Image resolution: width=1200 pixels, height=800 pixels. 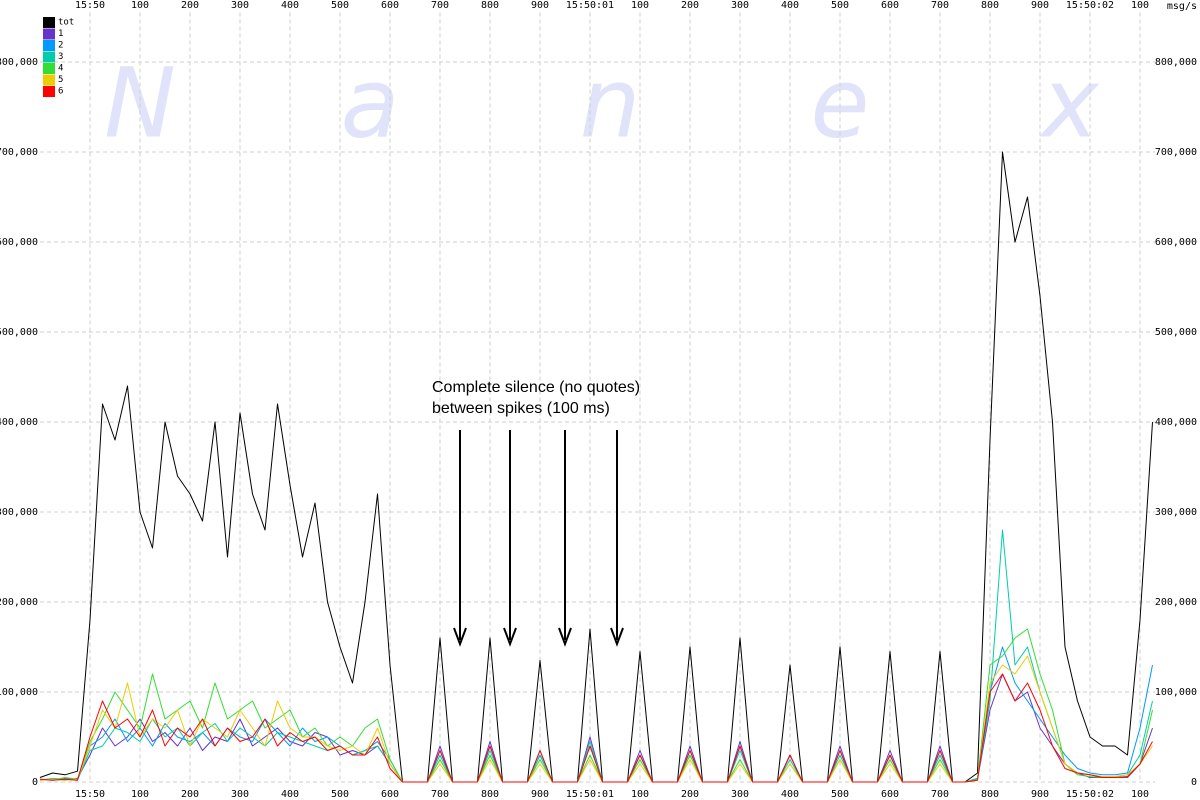 What do you see at coordinates (60, 34) in the screenshot?
I see `legend-label: 1` at bounding box center [60, 34].